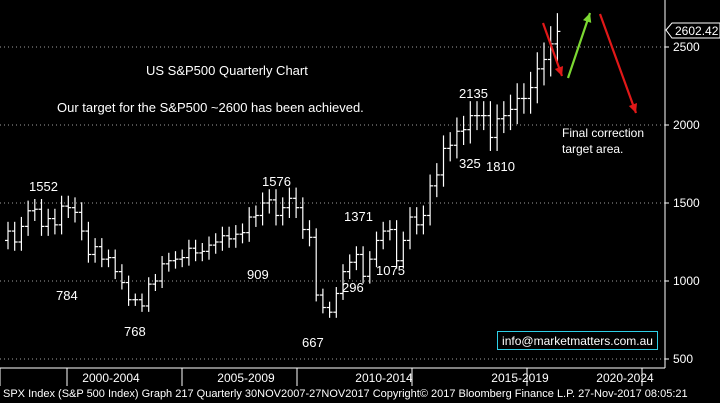 The width and height of the screenshot is (720, 403). Describe the element at coordinates (500, 166) in the screenshot. I see `price-annotation: 1810` at that location.